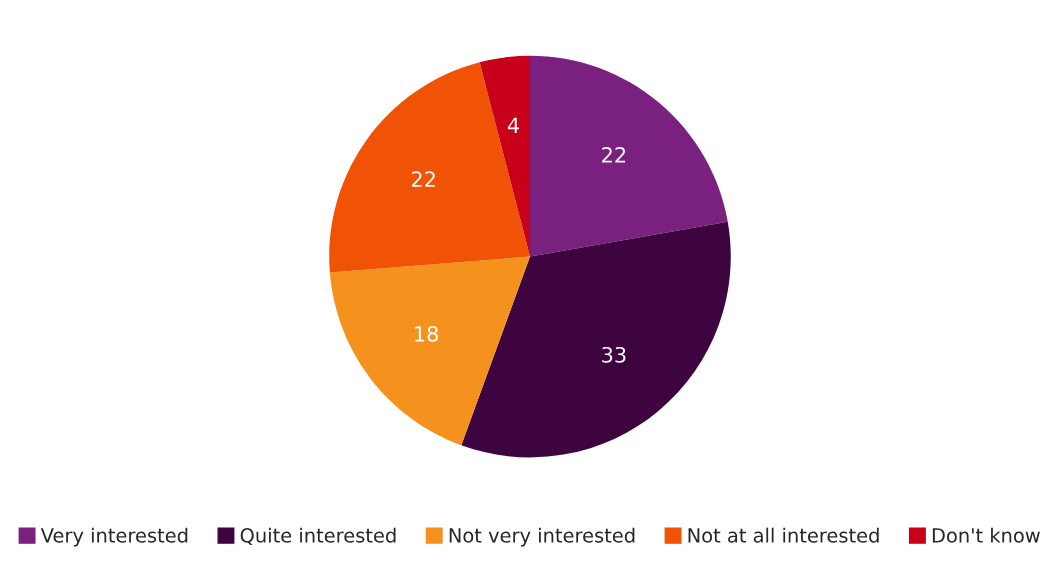  What do you see at coordinates (986, 535) in the screenshot?
I see `legend-label: Don't know` at bounding box center [986, 535].